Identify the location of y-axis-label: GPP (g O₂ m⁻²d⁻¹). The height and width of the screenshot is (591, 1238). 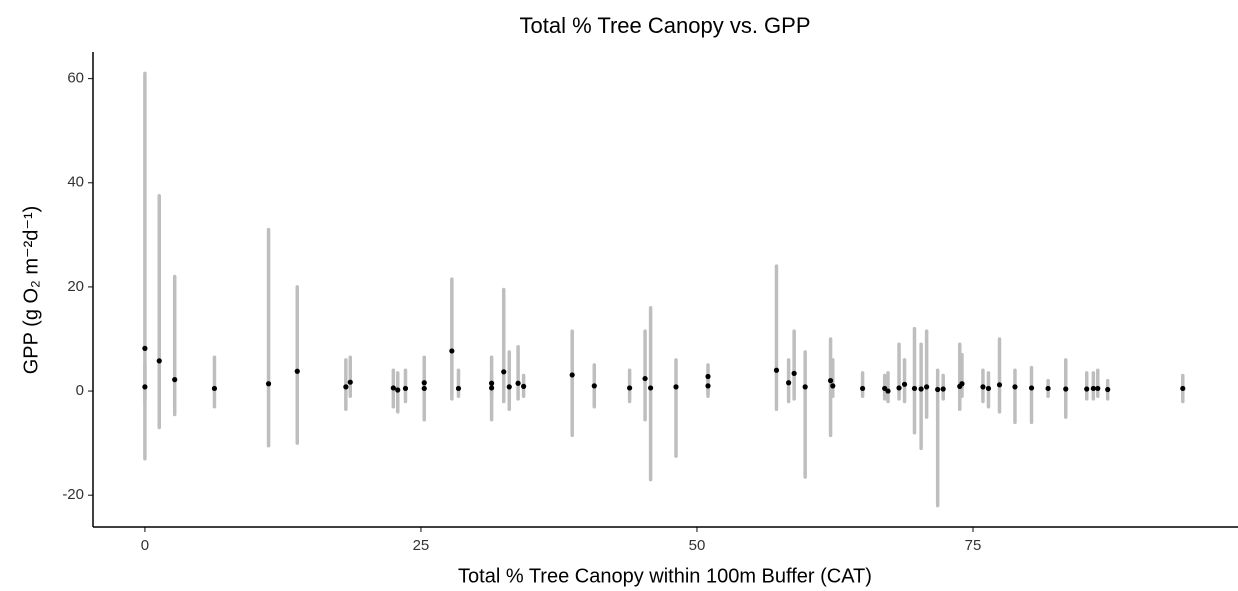
(31, 290).